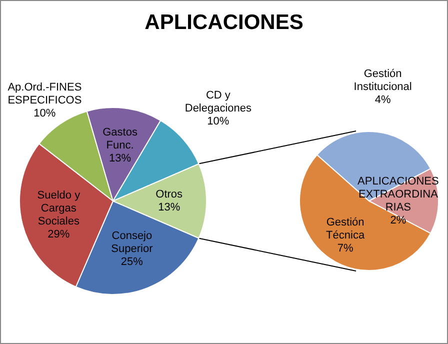  I want to click on slice-label: Gastos Func., so click(120, 139).